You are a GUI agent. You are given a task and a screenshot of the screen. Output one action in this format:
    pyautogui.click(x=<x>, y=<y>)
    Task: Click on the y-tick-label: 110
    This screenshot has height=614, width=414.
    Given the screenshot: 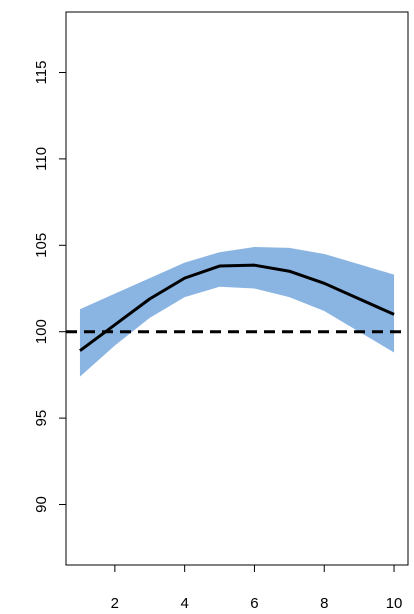 What is the action you would take?
    pyautogui.click(x=41, y=159)
    